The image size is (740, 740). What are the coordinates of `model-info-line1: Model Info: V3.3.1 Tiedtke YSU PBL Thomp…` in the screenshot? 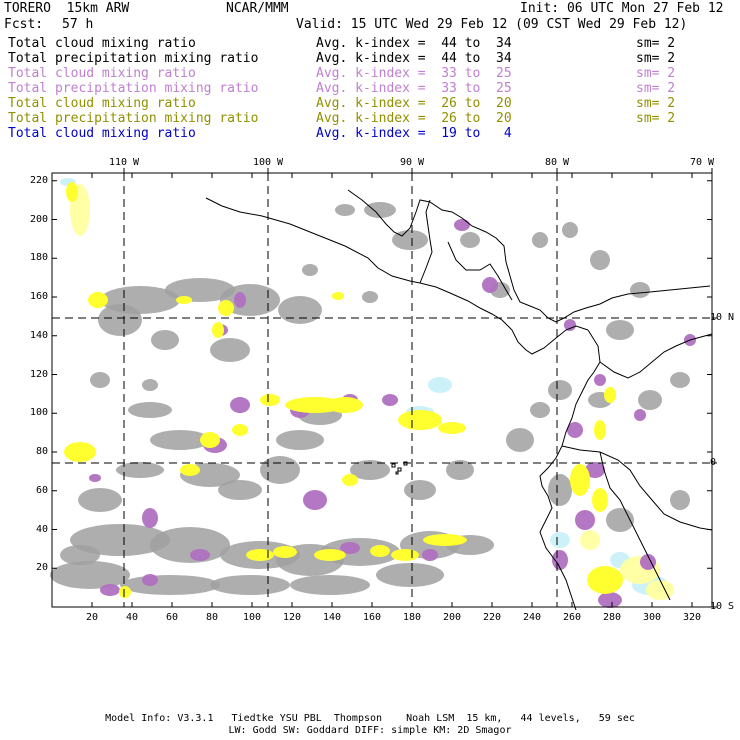 It's located at (370, 718).